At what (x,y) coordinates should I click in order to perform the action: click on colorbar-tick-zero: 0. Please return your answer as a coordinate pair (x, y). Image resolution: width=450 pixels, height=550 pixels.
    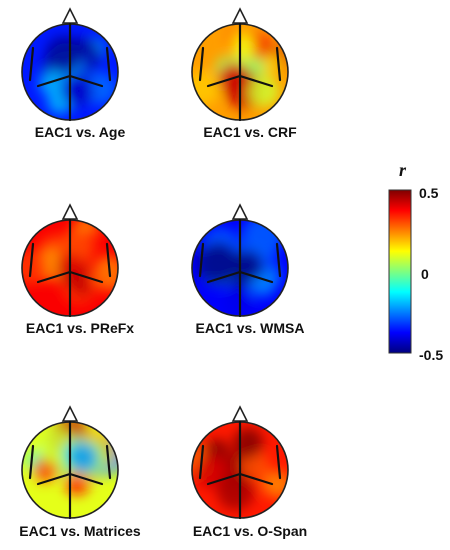
    Looking at the image, I should click on (425, 274).